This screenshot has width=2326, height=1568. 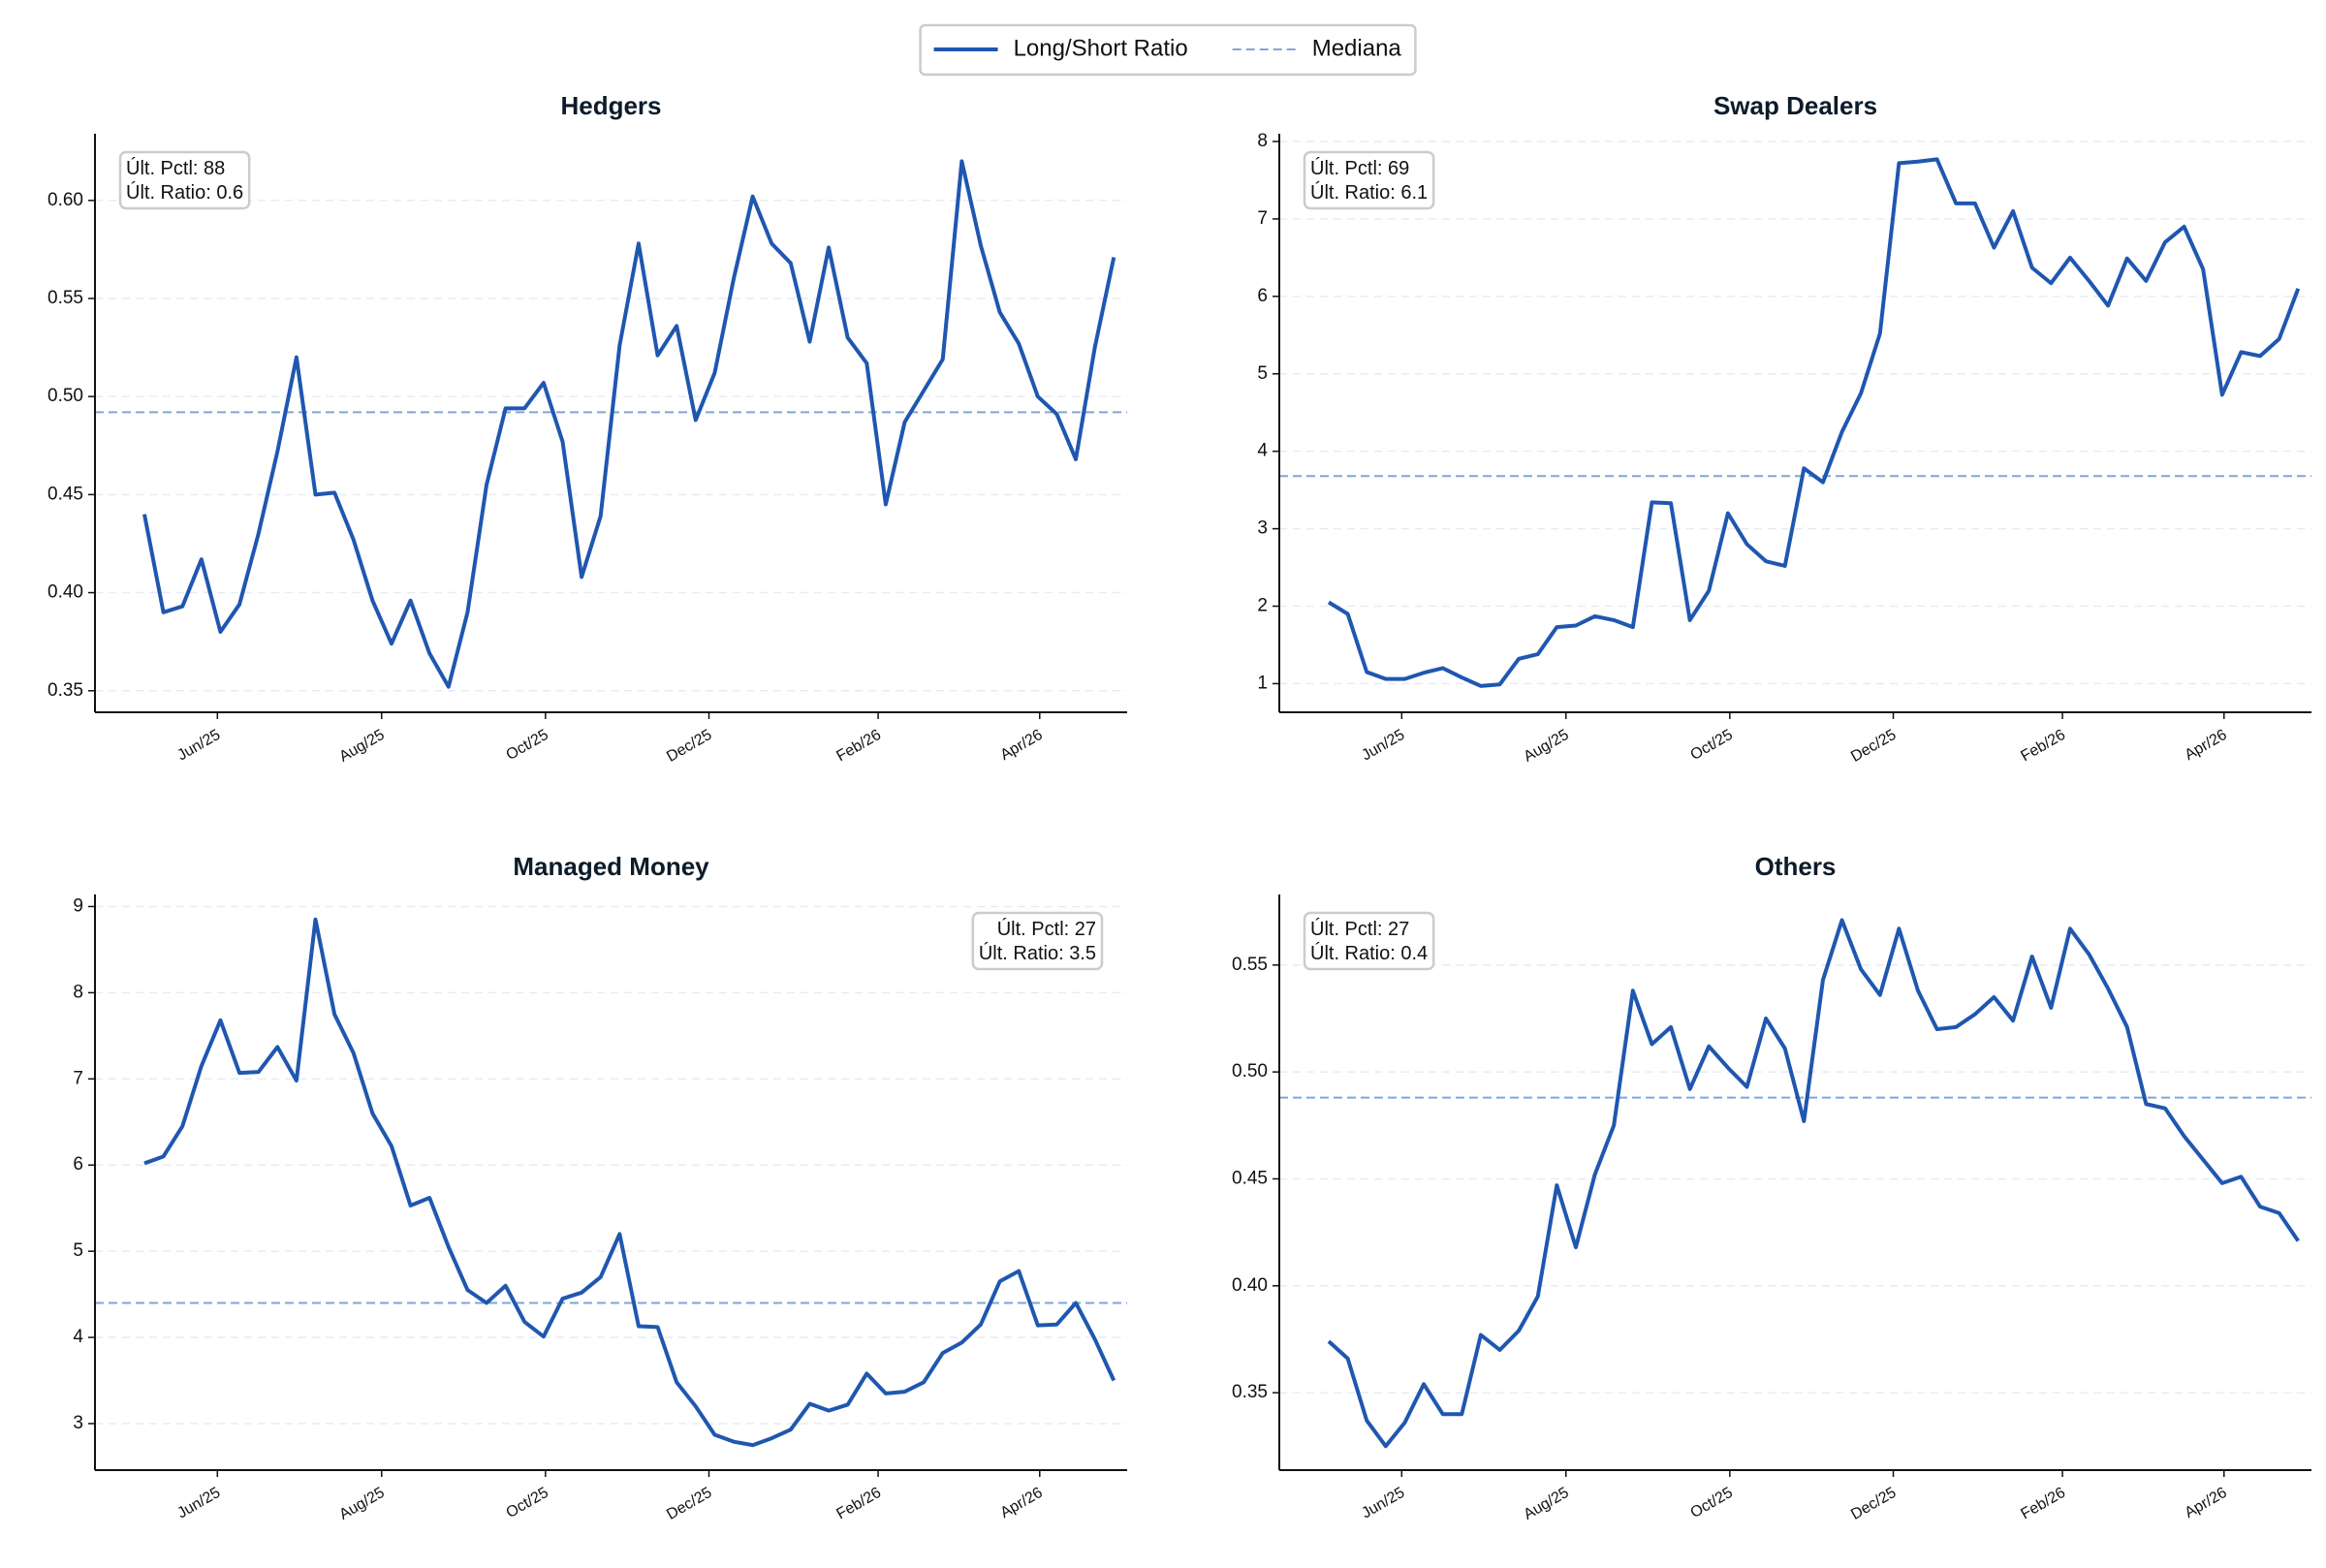 What do you see at coordinates (1262, 606) in the screenshot?
I see `y-tick-label: 2` at bounding box center [1262, 606].